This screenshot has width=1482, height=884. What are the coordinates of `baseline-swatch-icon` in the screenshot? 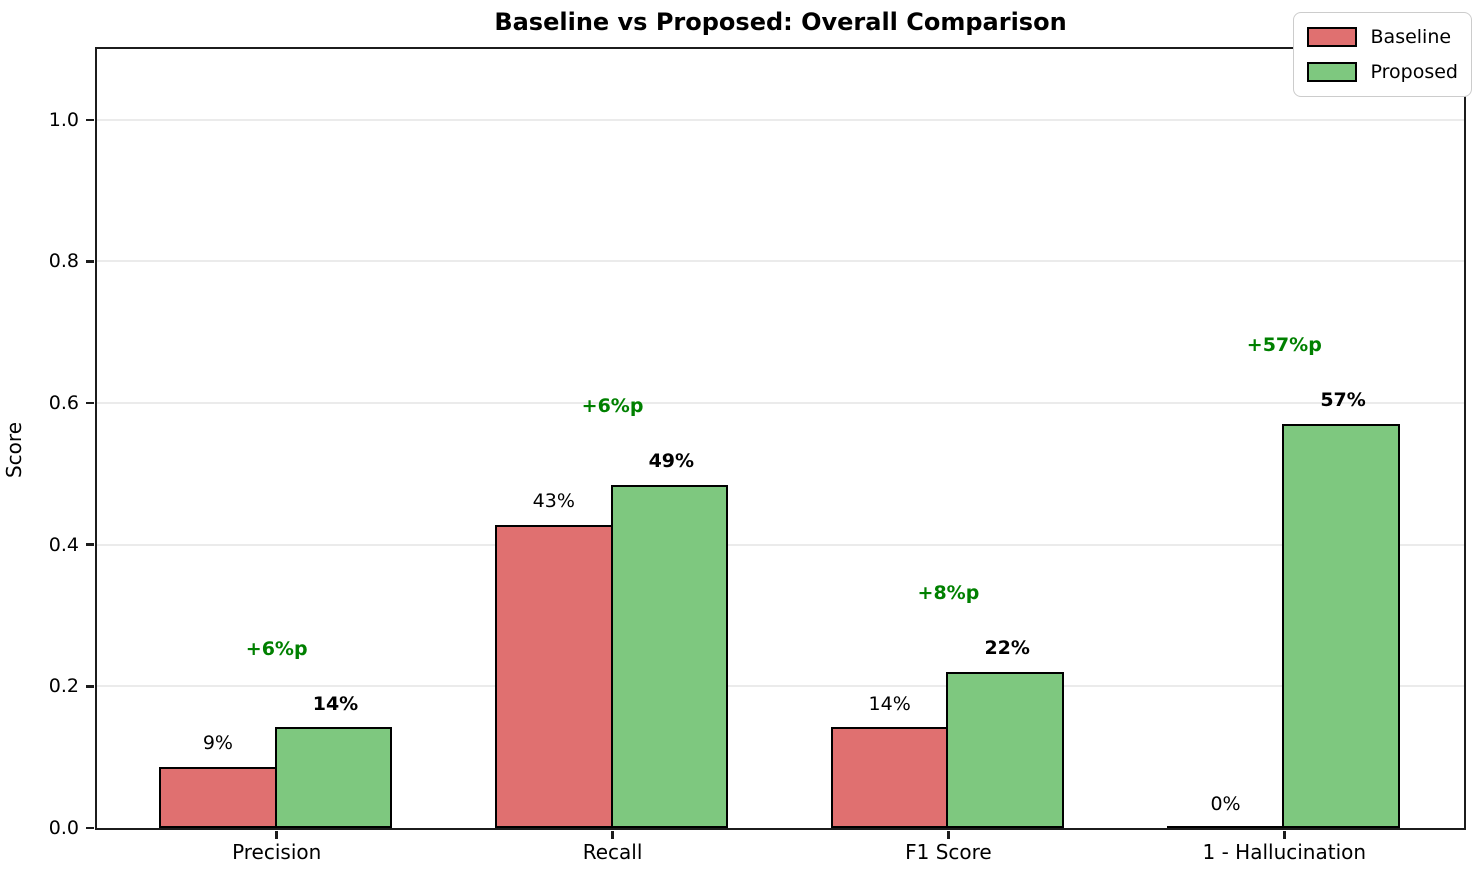 It's located at (1331, 37).